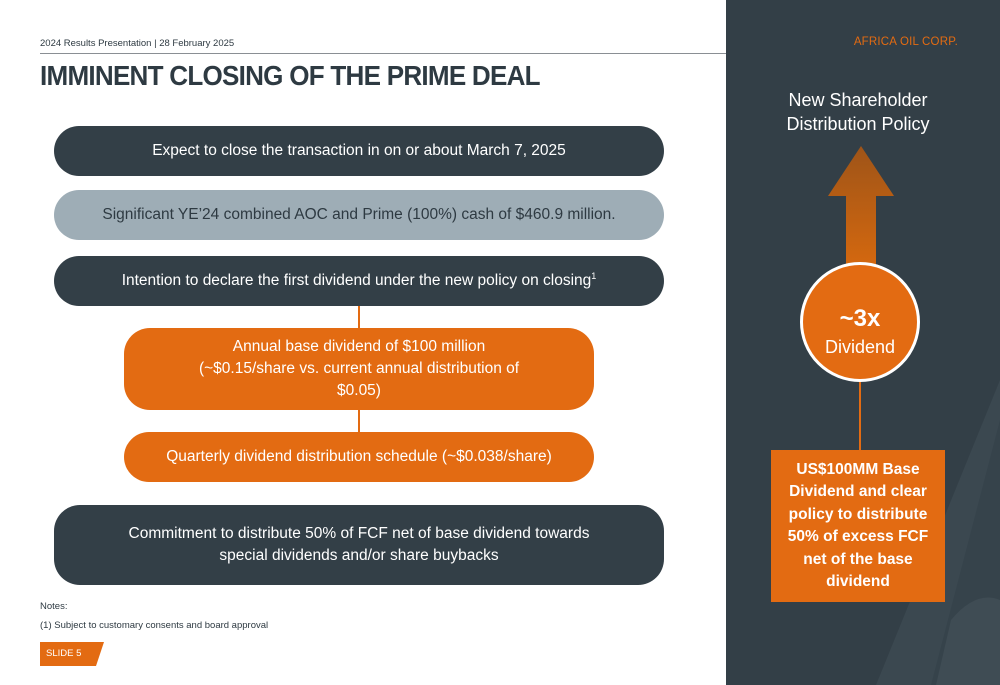 This screenshot has width=1000, height=685. Describe the element at coordinates (858, 112) in the screenshot. I see `panel-title: New Shareholder Distribution Policy` at that location.